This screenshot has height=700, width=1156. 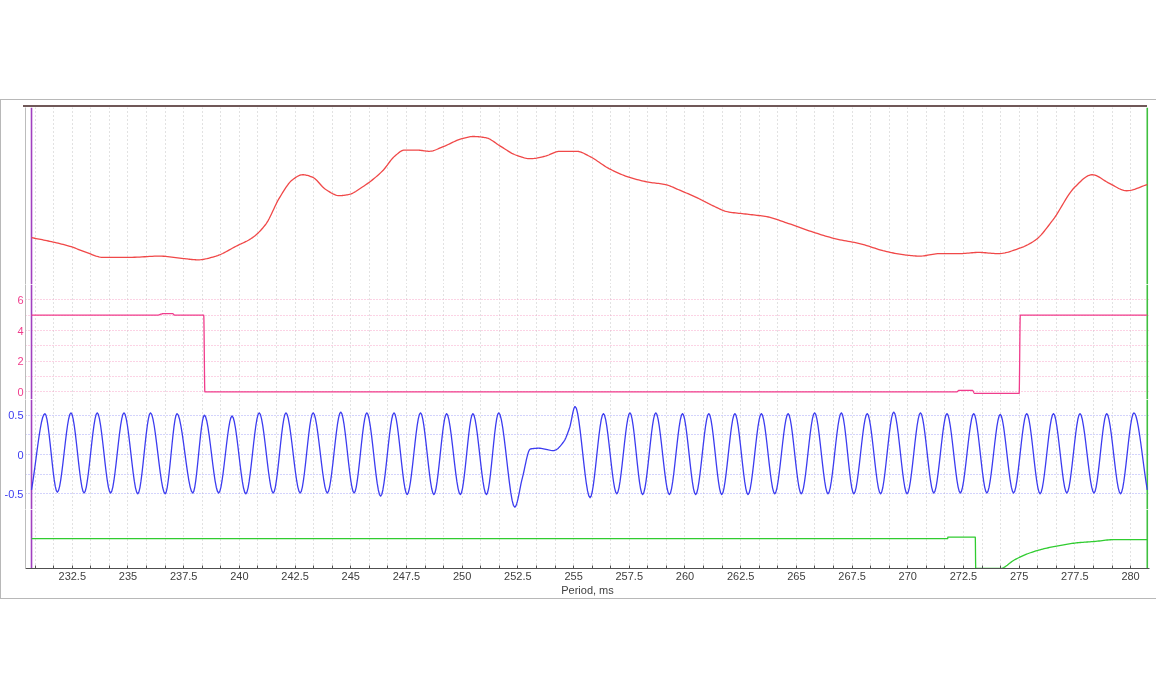 I want to click on x-tick-label: 277.5, so click(x=1075, y=575).